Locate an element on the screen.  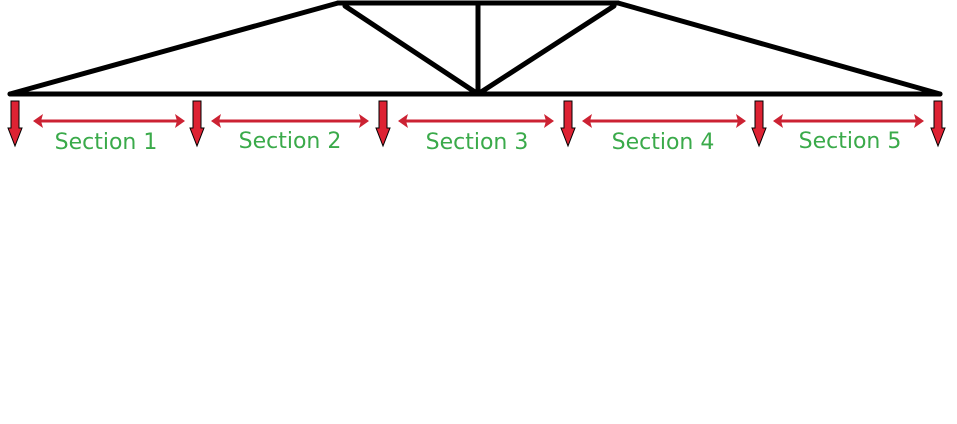
section-label-3: Section 3 is located at coordinates (477, 142).